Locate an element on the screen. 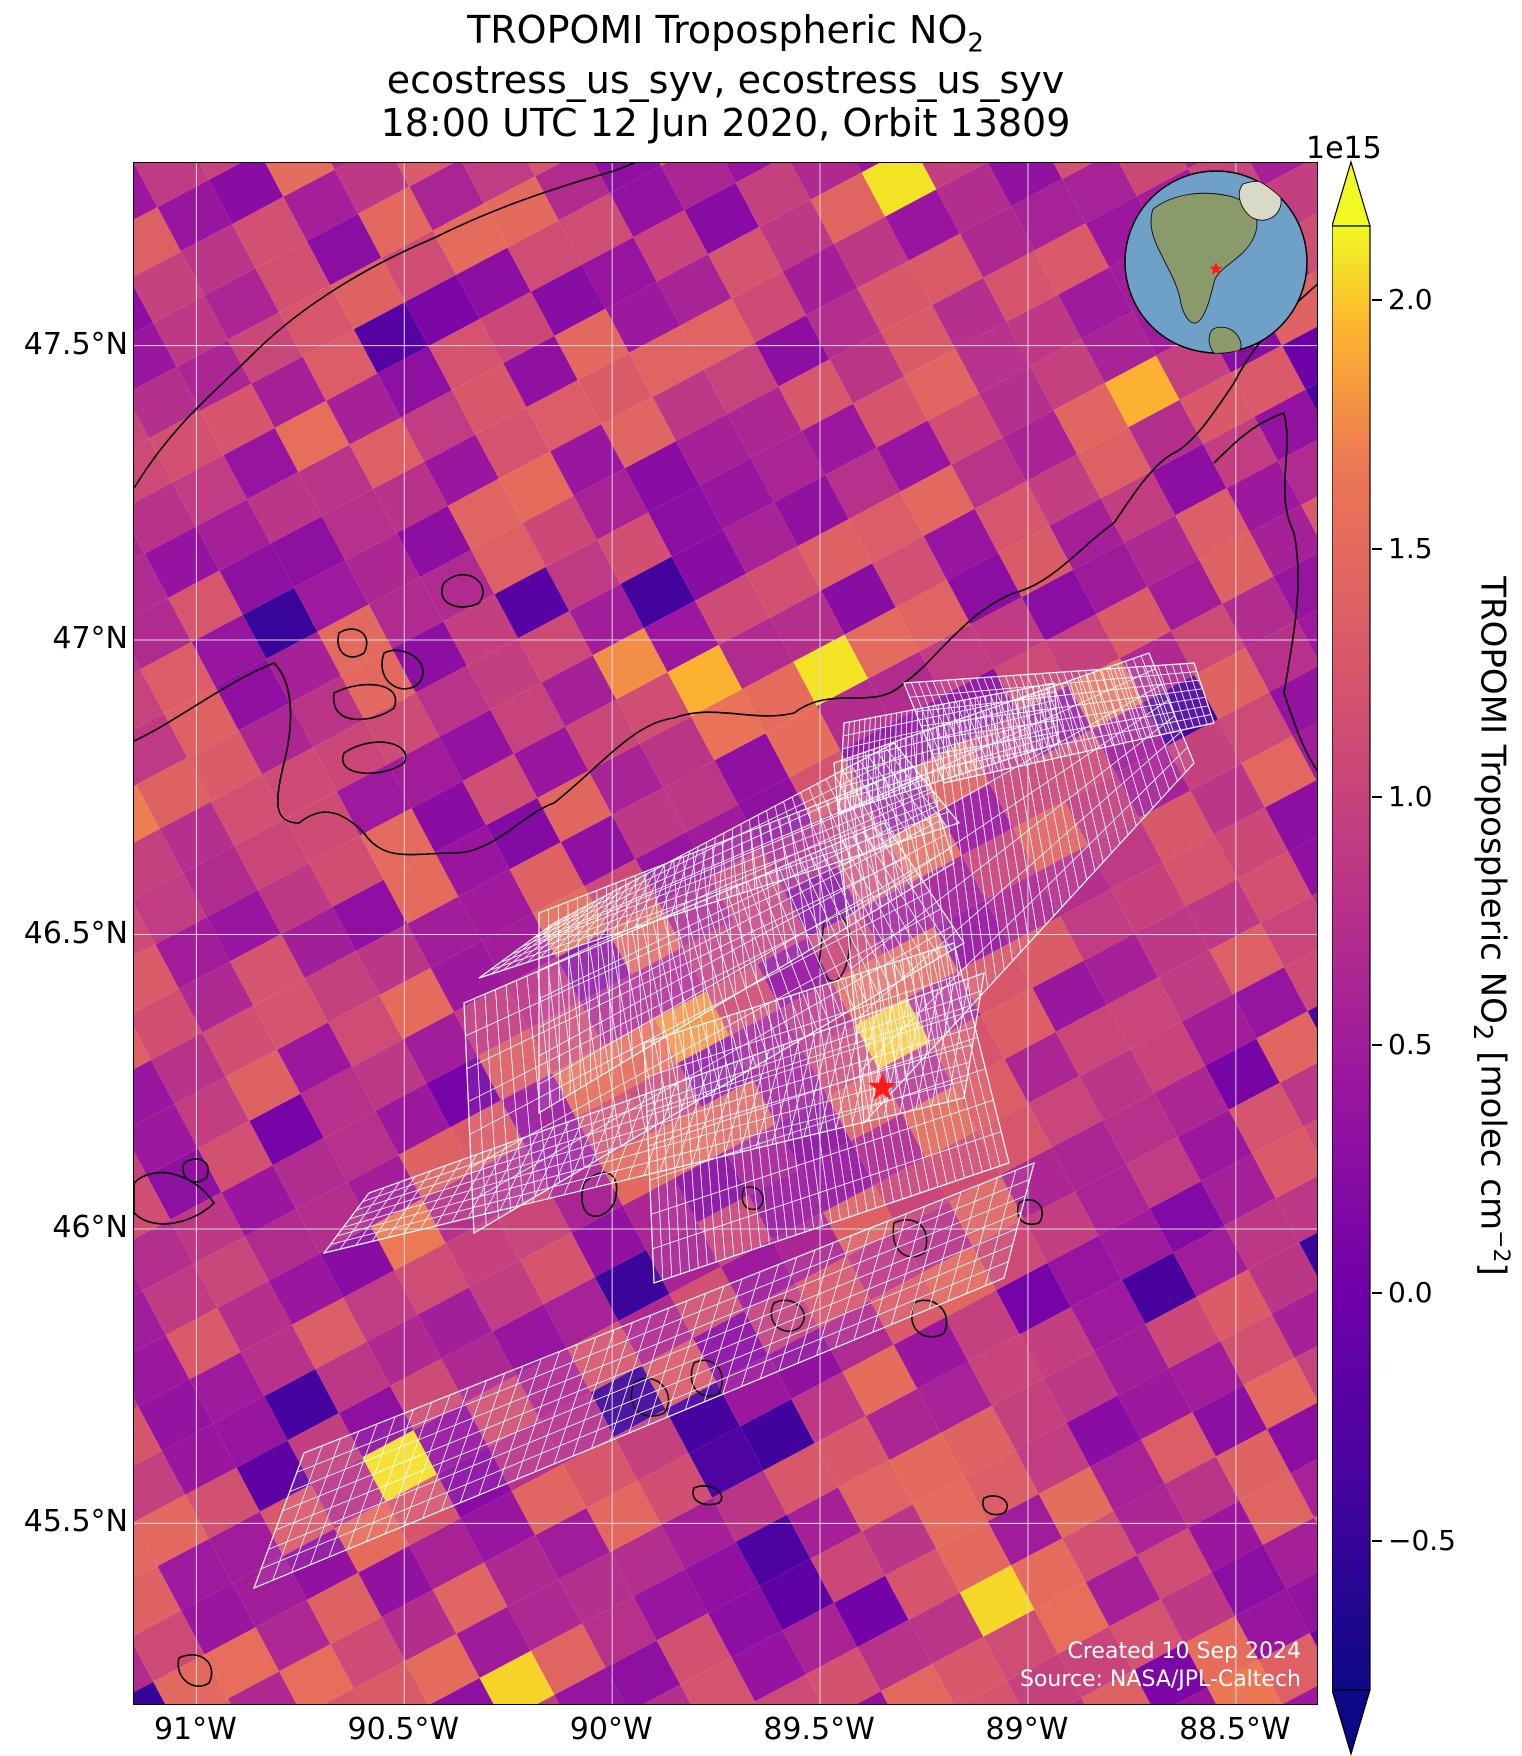 The width and height of the screenshot is (1522, 1756). colorbar-tick-label: 0.0 is located at coordinates (1410, 1293).